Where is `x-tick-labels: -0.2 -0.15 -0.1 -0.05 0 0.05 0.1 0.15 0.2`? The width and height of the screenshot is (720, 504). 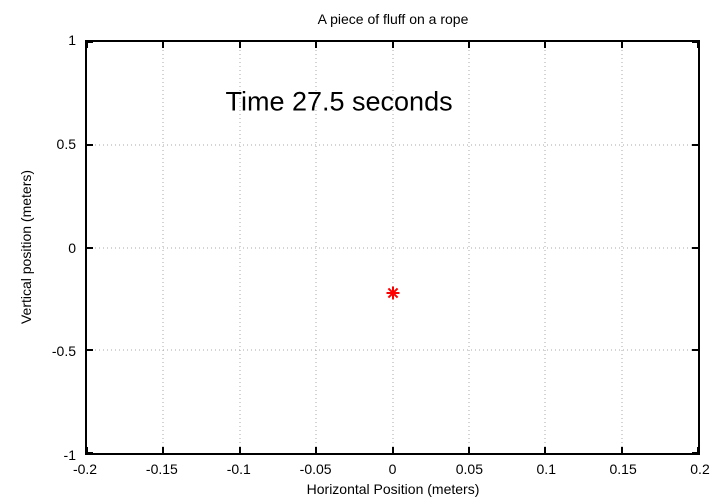
x-tick-labels: -0.2 -0.15 -0.1 -0.05 0 0.05 0.1 0.15 0.2 is located at coordinates (391, 469).